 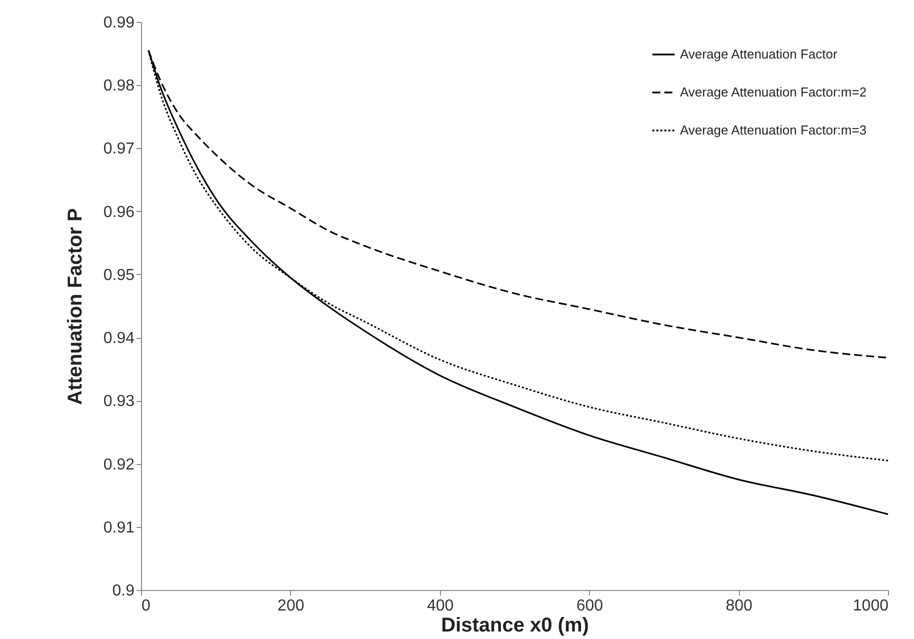 What do you see at coordinates (119, 212) in the screenshot?
I see `y-tick-label: 0.96` at bounding box center [119, 212].